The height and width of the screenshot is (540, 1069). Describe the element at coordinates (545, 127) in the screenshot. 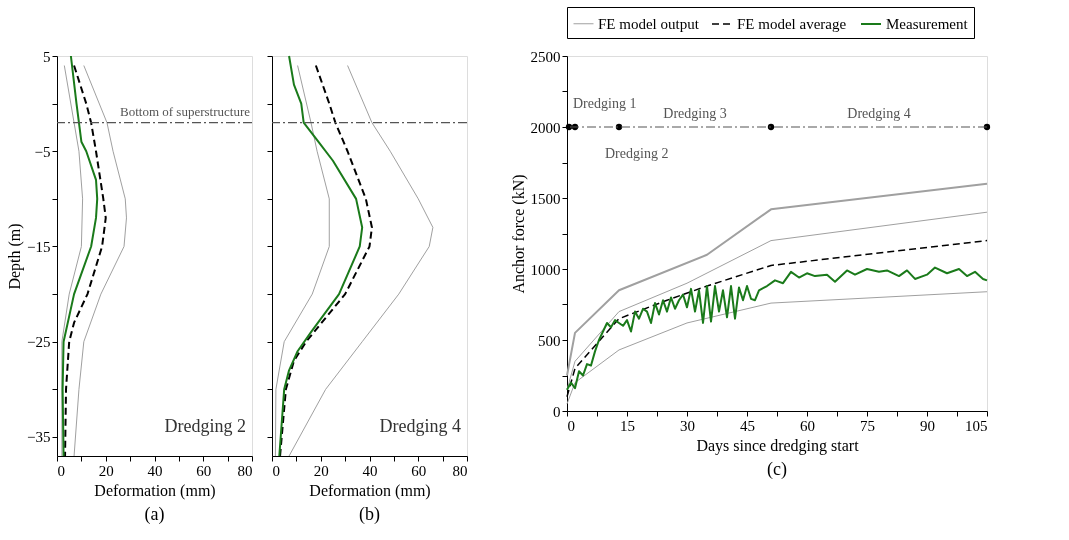

I see `y-tick-label: 2000` at that location.